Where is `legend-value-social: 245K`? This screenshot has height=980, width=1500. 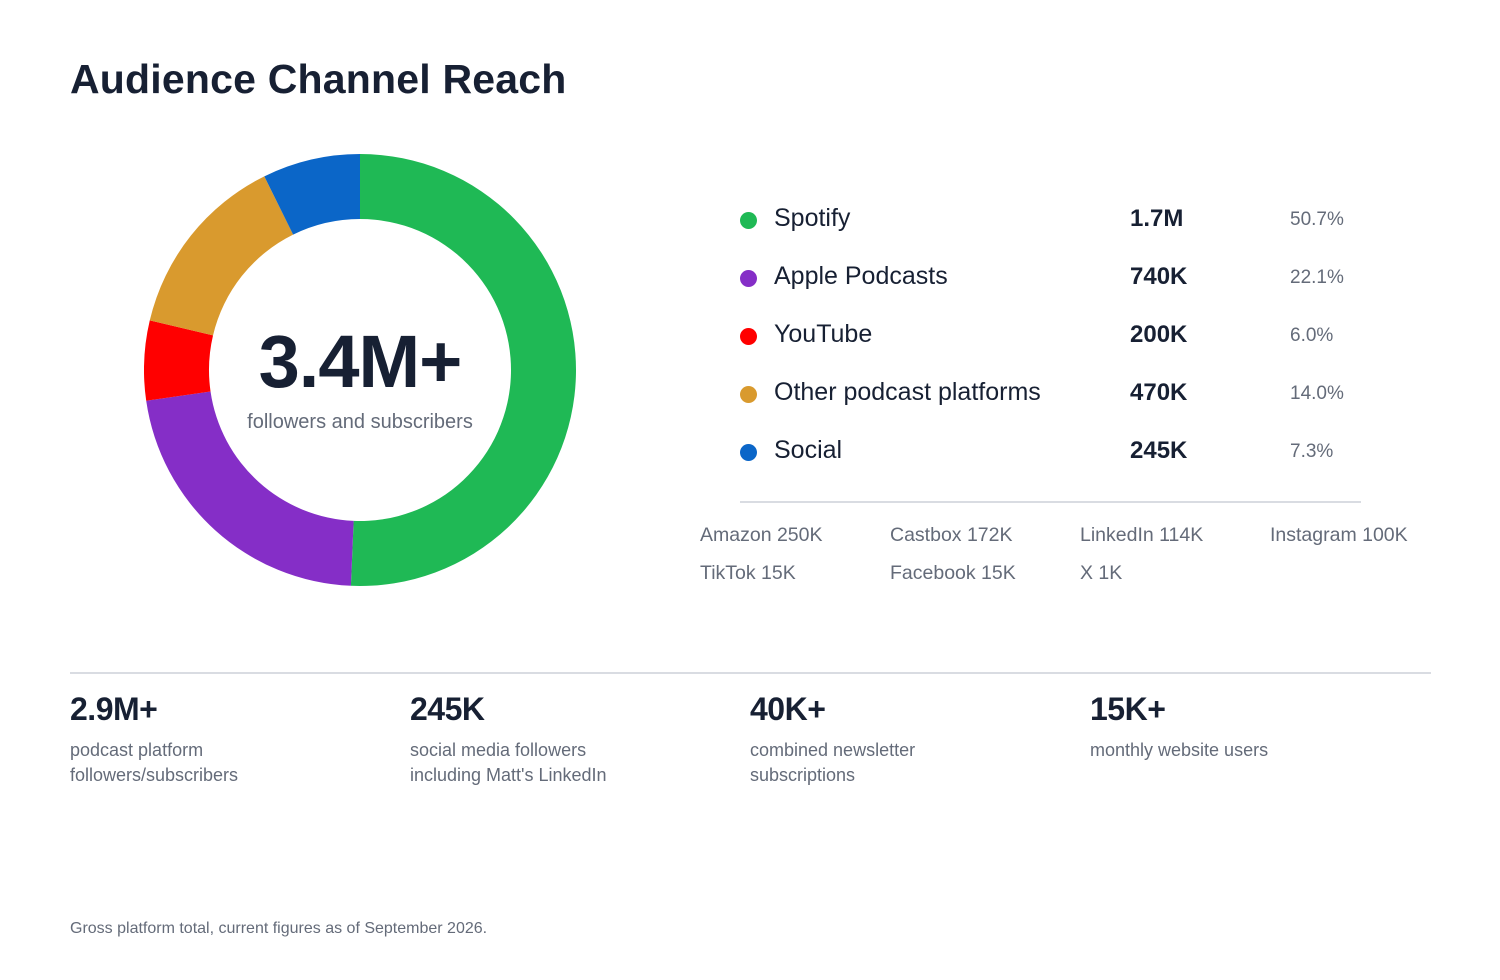 legend-value-social: 245K is located at coordinates (1159, 450).